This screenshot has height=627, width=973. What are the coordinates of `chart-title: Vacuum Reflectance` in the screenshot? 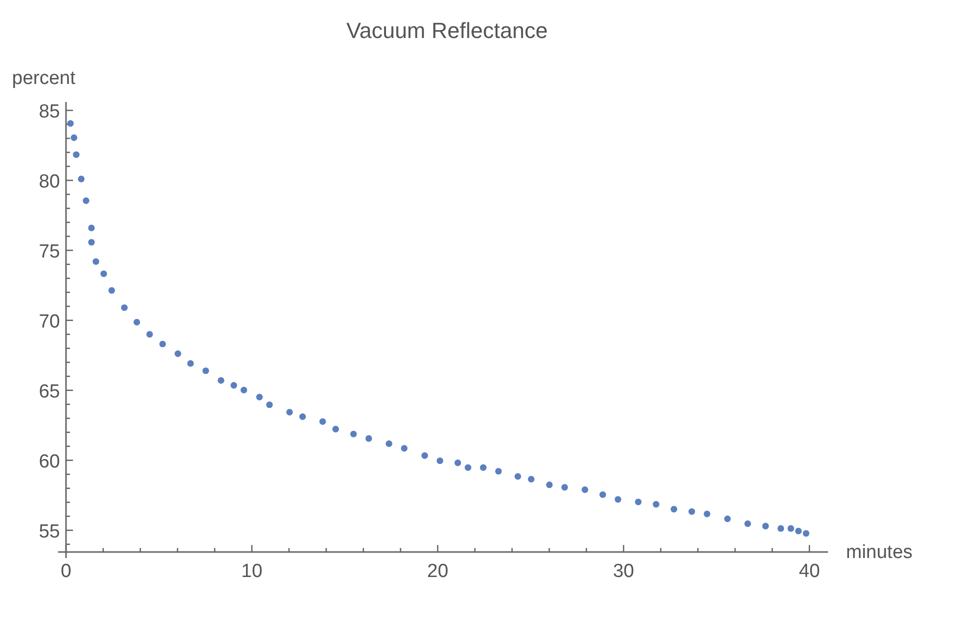 It's located at (447, 30).